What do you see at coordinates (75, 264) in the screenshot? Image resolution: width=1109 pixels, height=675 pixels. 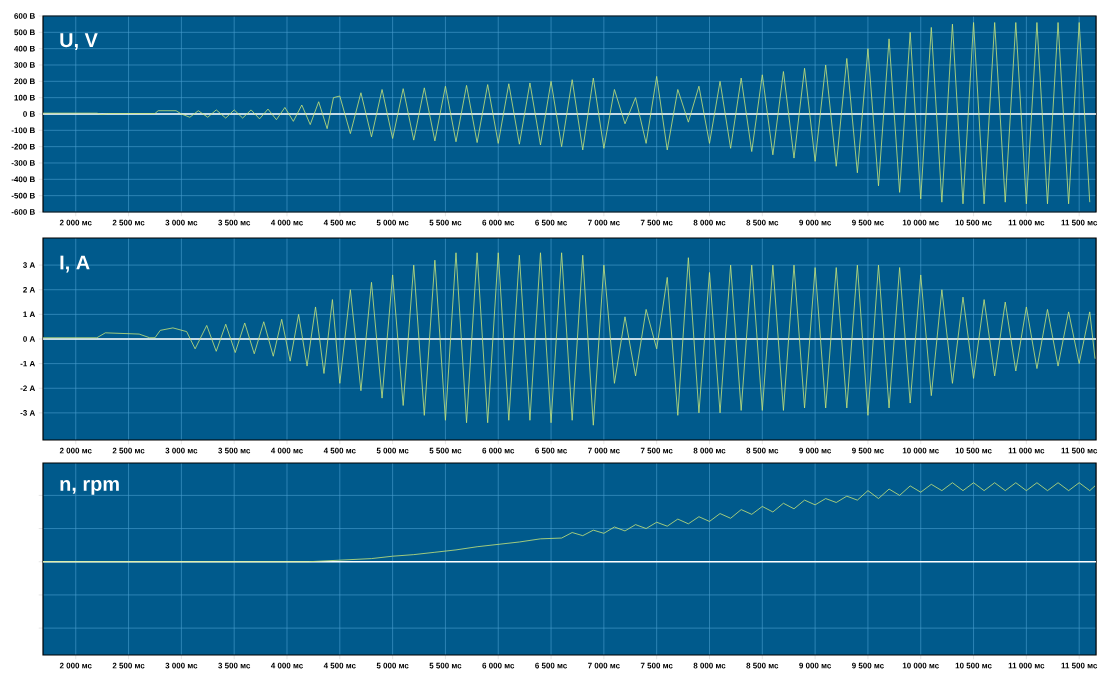 I see `text: I, A` at bounding box center [75, 264].